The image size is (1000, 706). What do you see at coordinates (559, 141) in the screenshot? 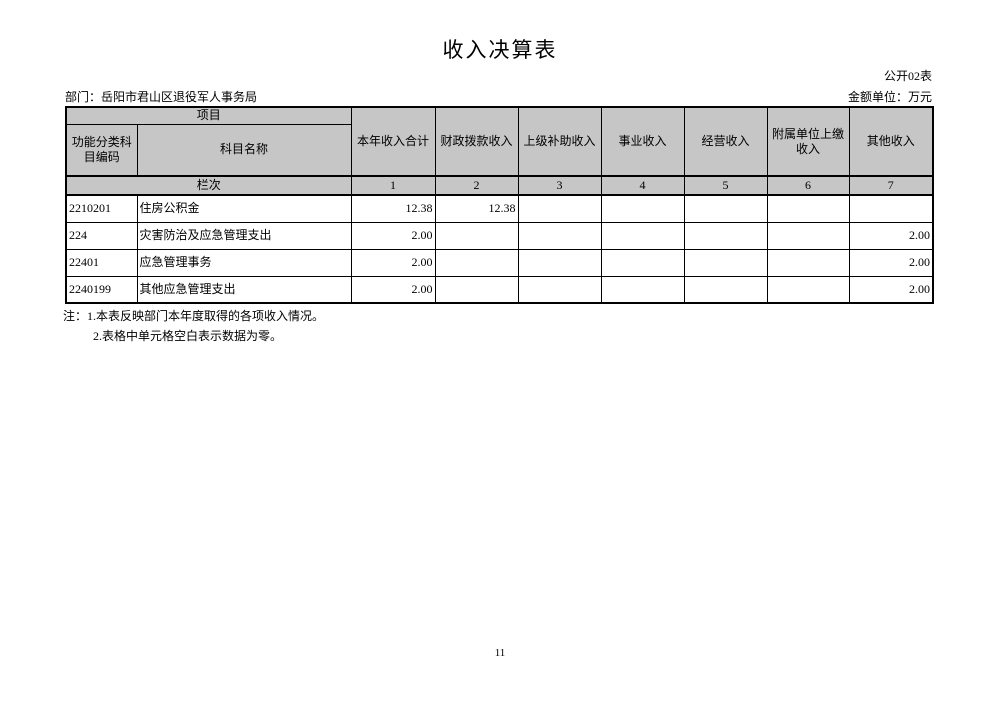
I see `column-header-superior-subsidy: 上级补助收入` at bounding box center [559, 141].